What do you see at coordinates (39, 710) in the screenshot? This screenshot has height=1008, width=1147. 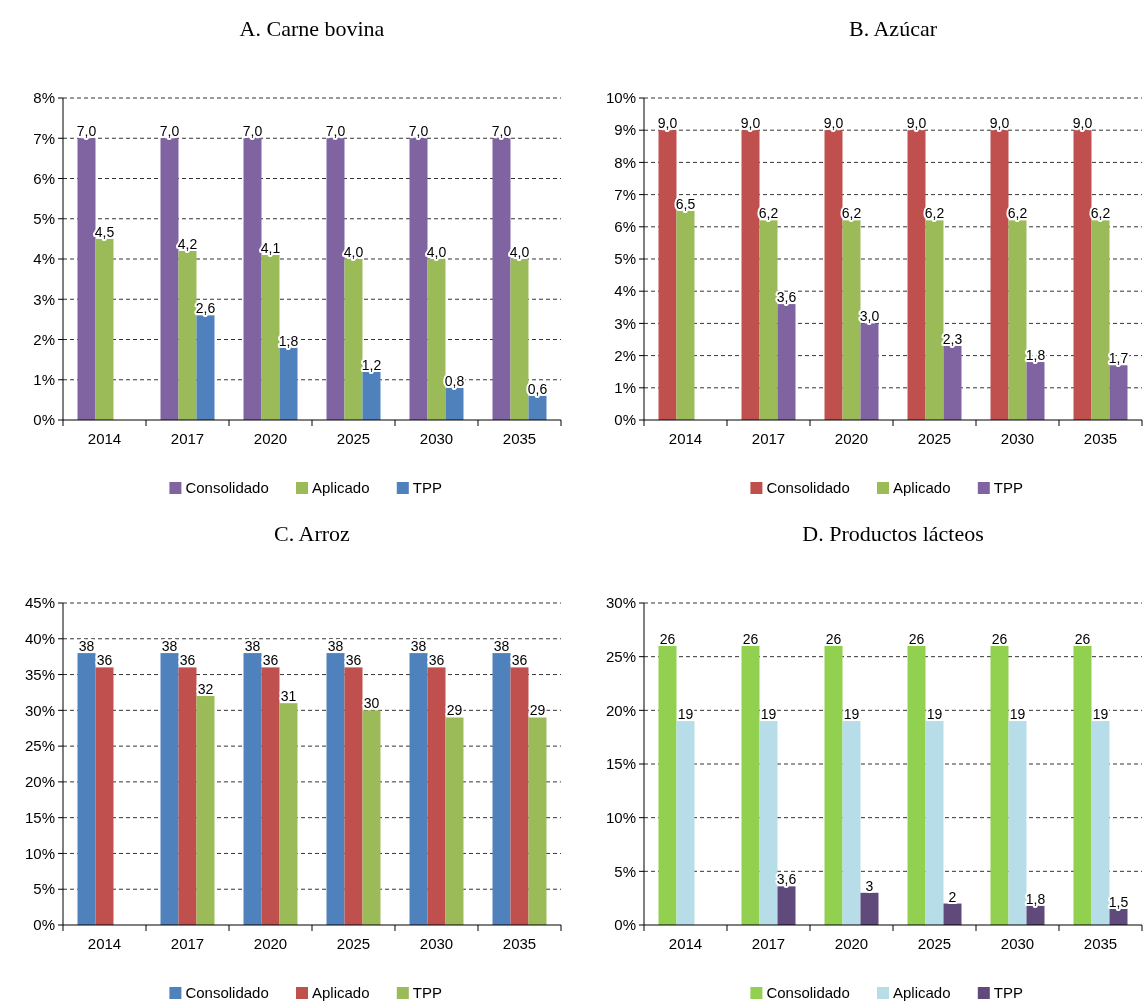 I see `y-tick-label: 30%` at bounding box center [39, 710].